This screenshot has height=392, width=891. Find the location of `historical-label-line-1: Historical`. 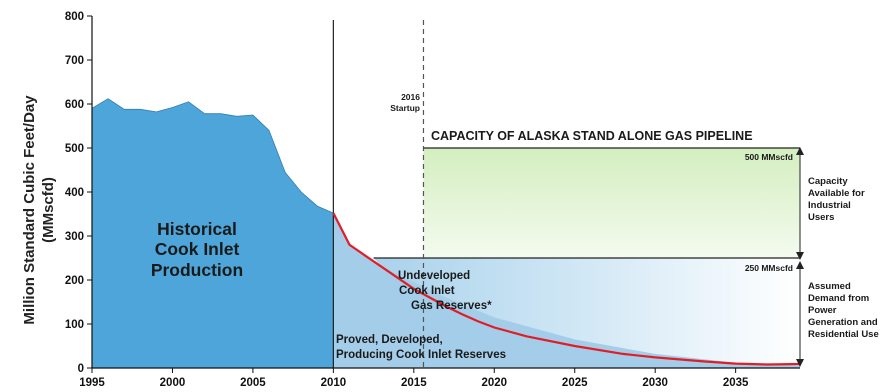

historical-label-line-1: Historical is located at coordinates (197, 229).